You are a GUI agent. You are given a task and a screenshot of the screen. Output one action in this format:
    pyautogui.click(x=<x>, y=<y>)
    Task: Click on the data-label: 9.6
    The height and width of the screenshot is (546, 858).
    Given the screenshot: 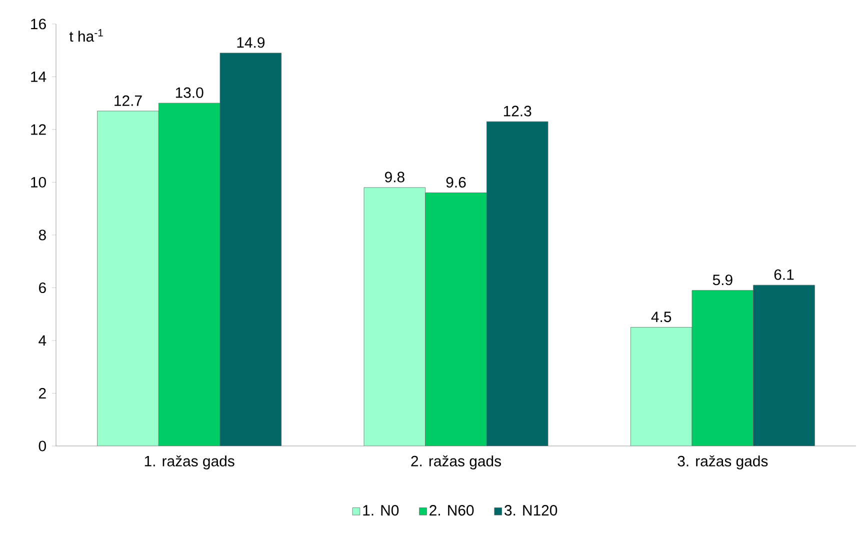 What is the action you would take?
    pyautogui.click(x=456, y=182)
    